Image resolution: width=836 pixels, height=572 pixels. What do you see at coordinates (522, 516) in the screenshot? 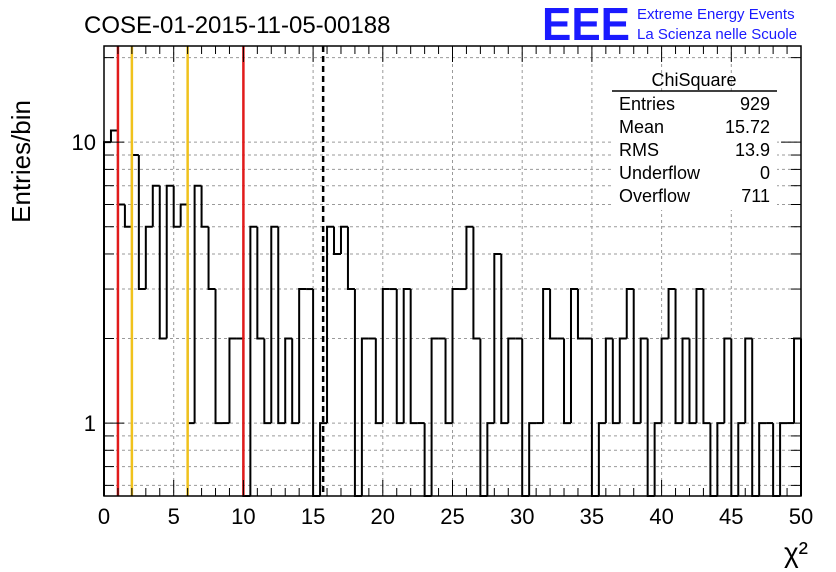
I see `x-tick-label: 30` at bounding box center [522, 516].